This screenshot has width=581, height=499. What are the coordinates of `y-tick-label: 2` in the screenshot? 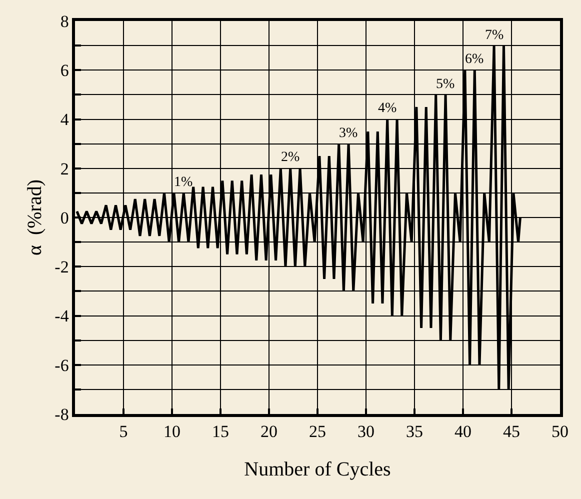 It's located at (64, 168).